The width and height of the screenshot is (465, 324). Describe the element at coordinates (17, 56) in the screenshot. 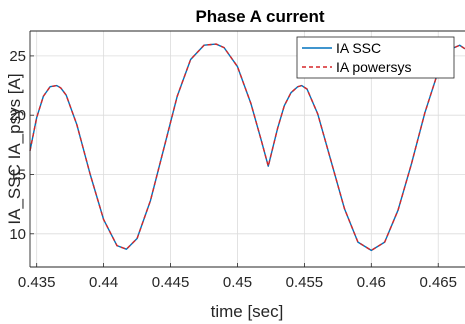

I see `y-tick-label: 25` at that location.